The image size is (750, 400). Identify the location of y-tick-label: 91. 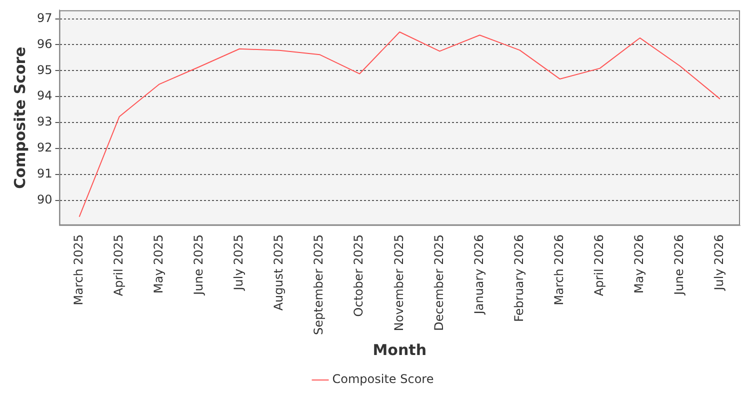
(44, 173).